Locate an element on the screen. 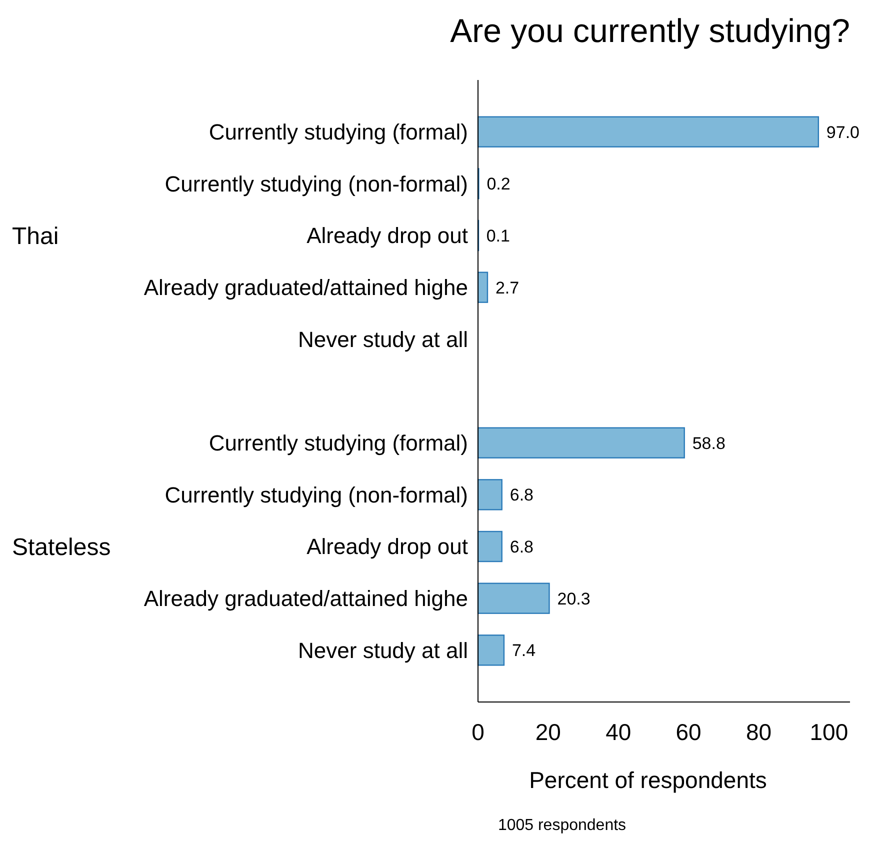 The height and width of the screenshot is (845, 881). data-label: 0.2 is located at coordinates (498, 184).